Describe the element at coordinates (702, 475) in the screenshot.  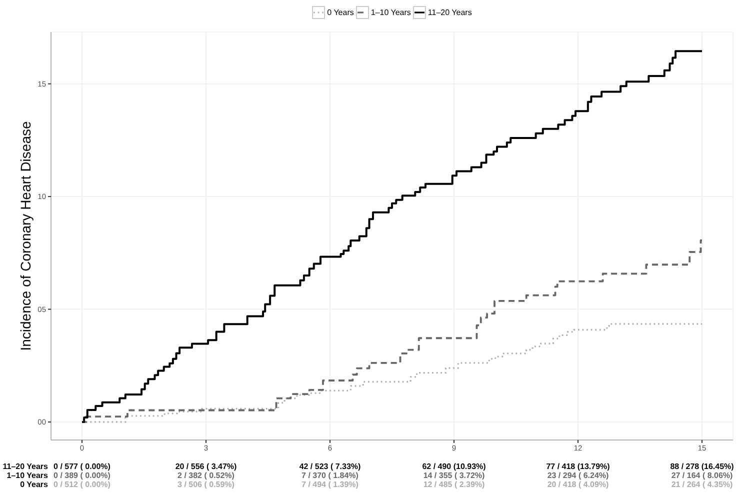
I see `text: 27 / 164 ( 8.06%)` at that location.